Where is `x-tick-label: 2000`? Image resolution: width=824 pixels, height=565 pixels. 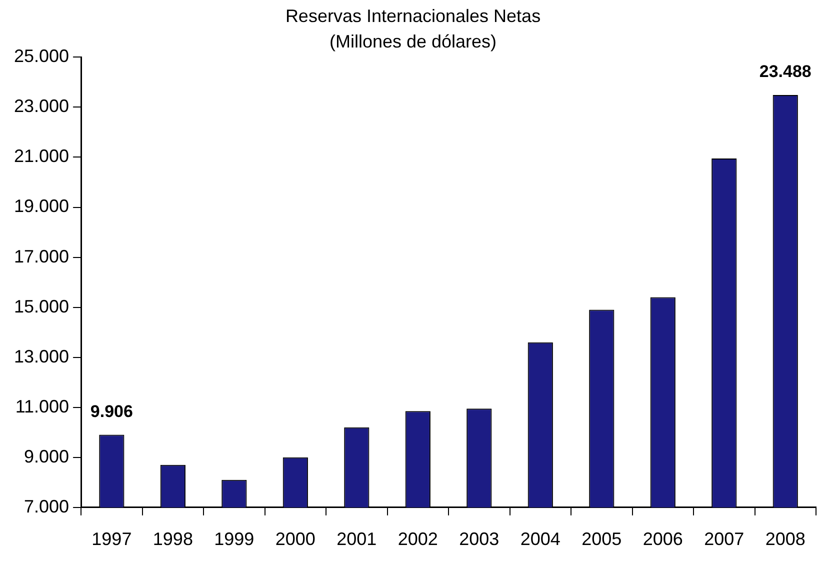 x-tick-label: 2000 is located at coordinates (295, 539).